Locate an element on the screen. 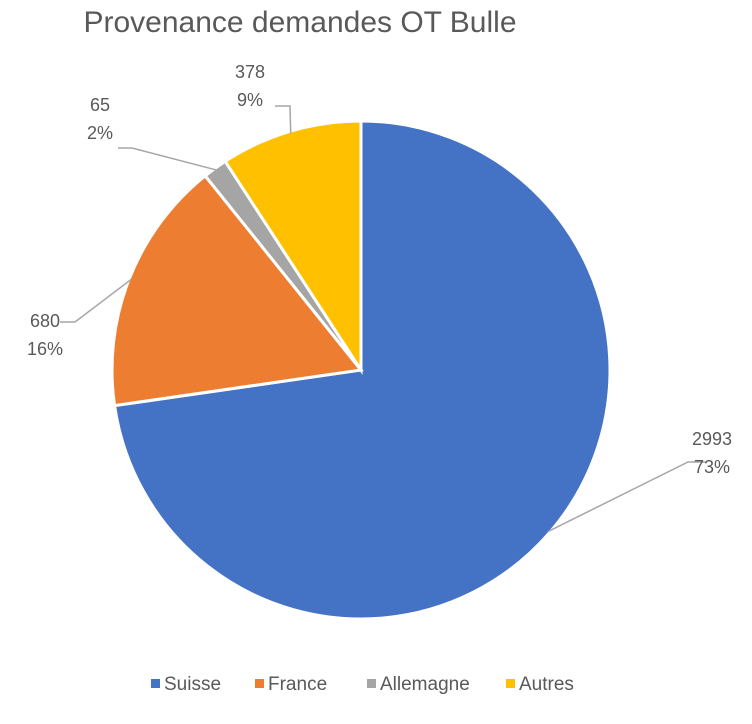  percent-label: 9% is located at coordinates (250, 100).